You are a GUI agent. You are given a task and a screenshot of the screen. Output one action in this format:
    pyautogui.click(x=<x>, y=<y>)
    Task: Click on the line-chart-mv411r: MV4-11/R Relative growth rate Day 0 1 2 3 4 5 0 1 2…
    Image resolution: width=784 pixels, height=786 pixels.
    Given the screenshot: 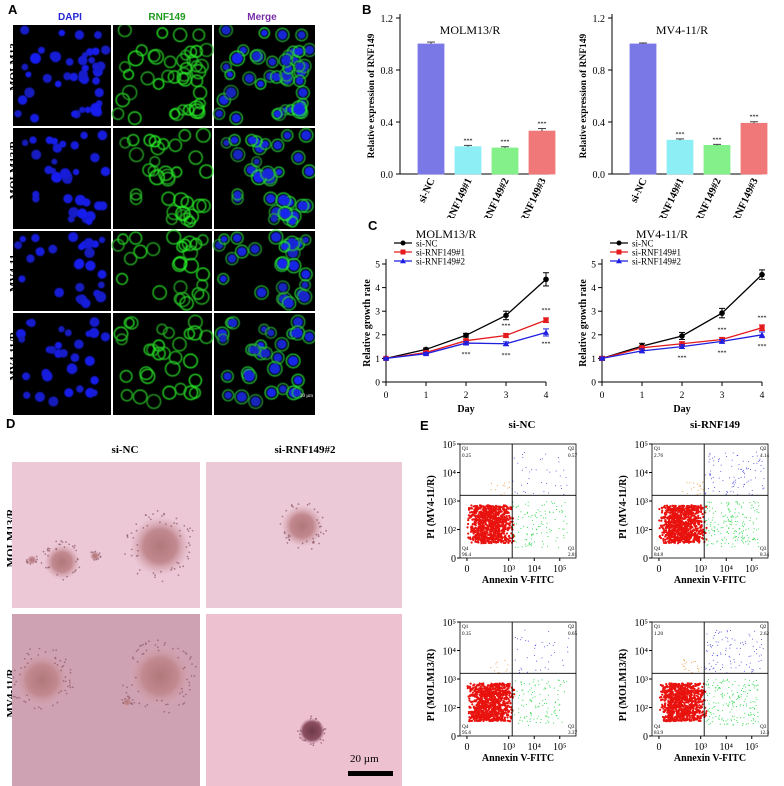 What is the action you would take?
    pyautogui.click(x=672, y=321)
    